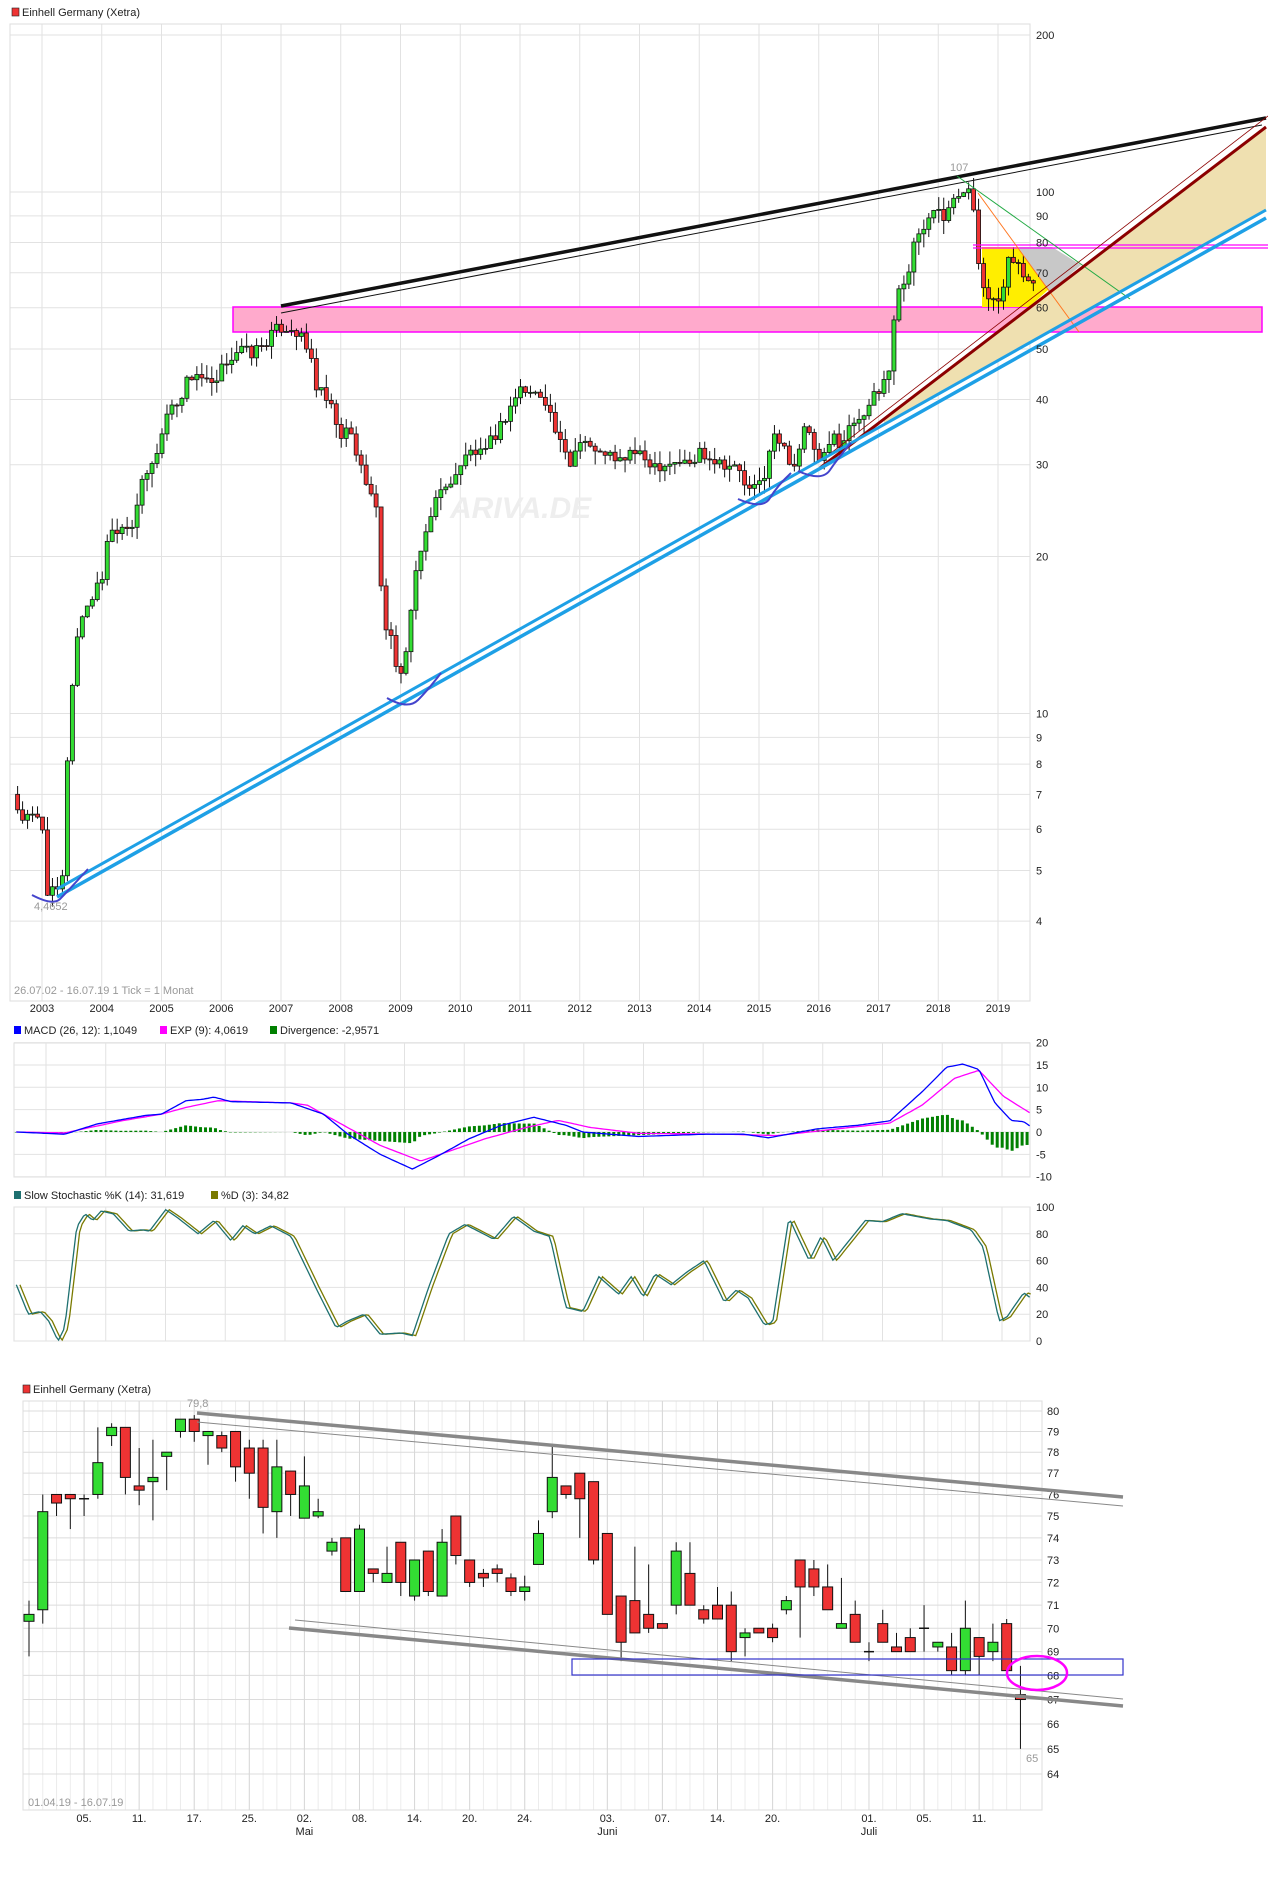  What do you see at coordinates (281, 1009) in the screenshot?
I see `year-tick-label: 2007` at bounding box center [281, 1009].